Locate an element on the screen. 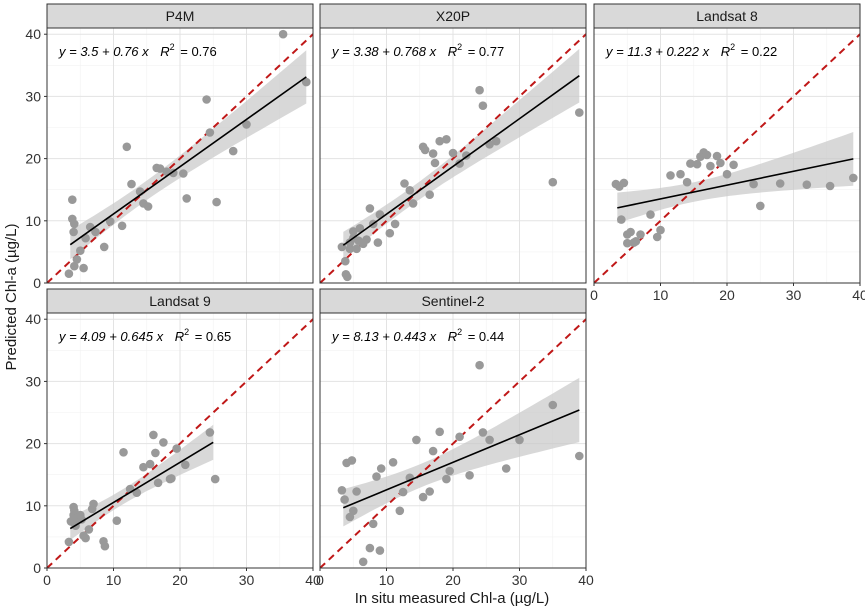 This screenshot has width=865, height=612. equation-text: y = 4.09 + 0.645 x is located at coordinates (112, 336).